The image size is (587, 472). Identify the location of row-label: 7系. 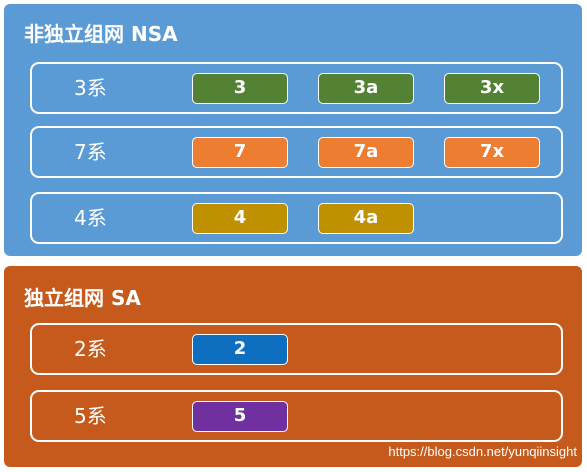
(90, 152).